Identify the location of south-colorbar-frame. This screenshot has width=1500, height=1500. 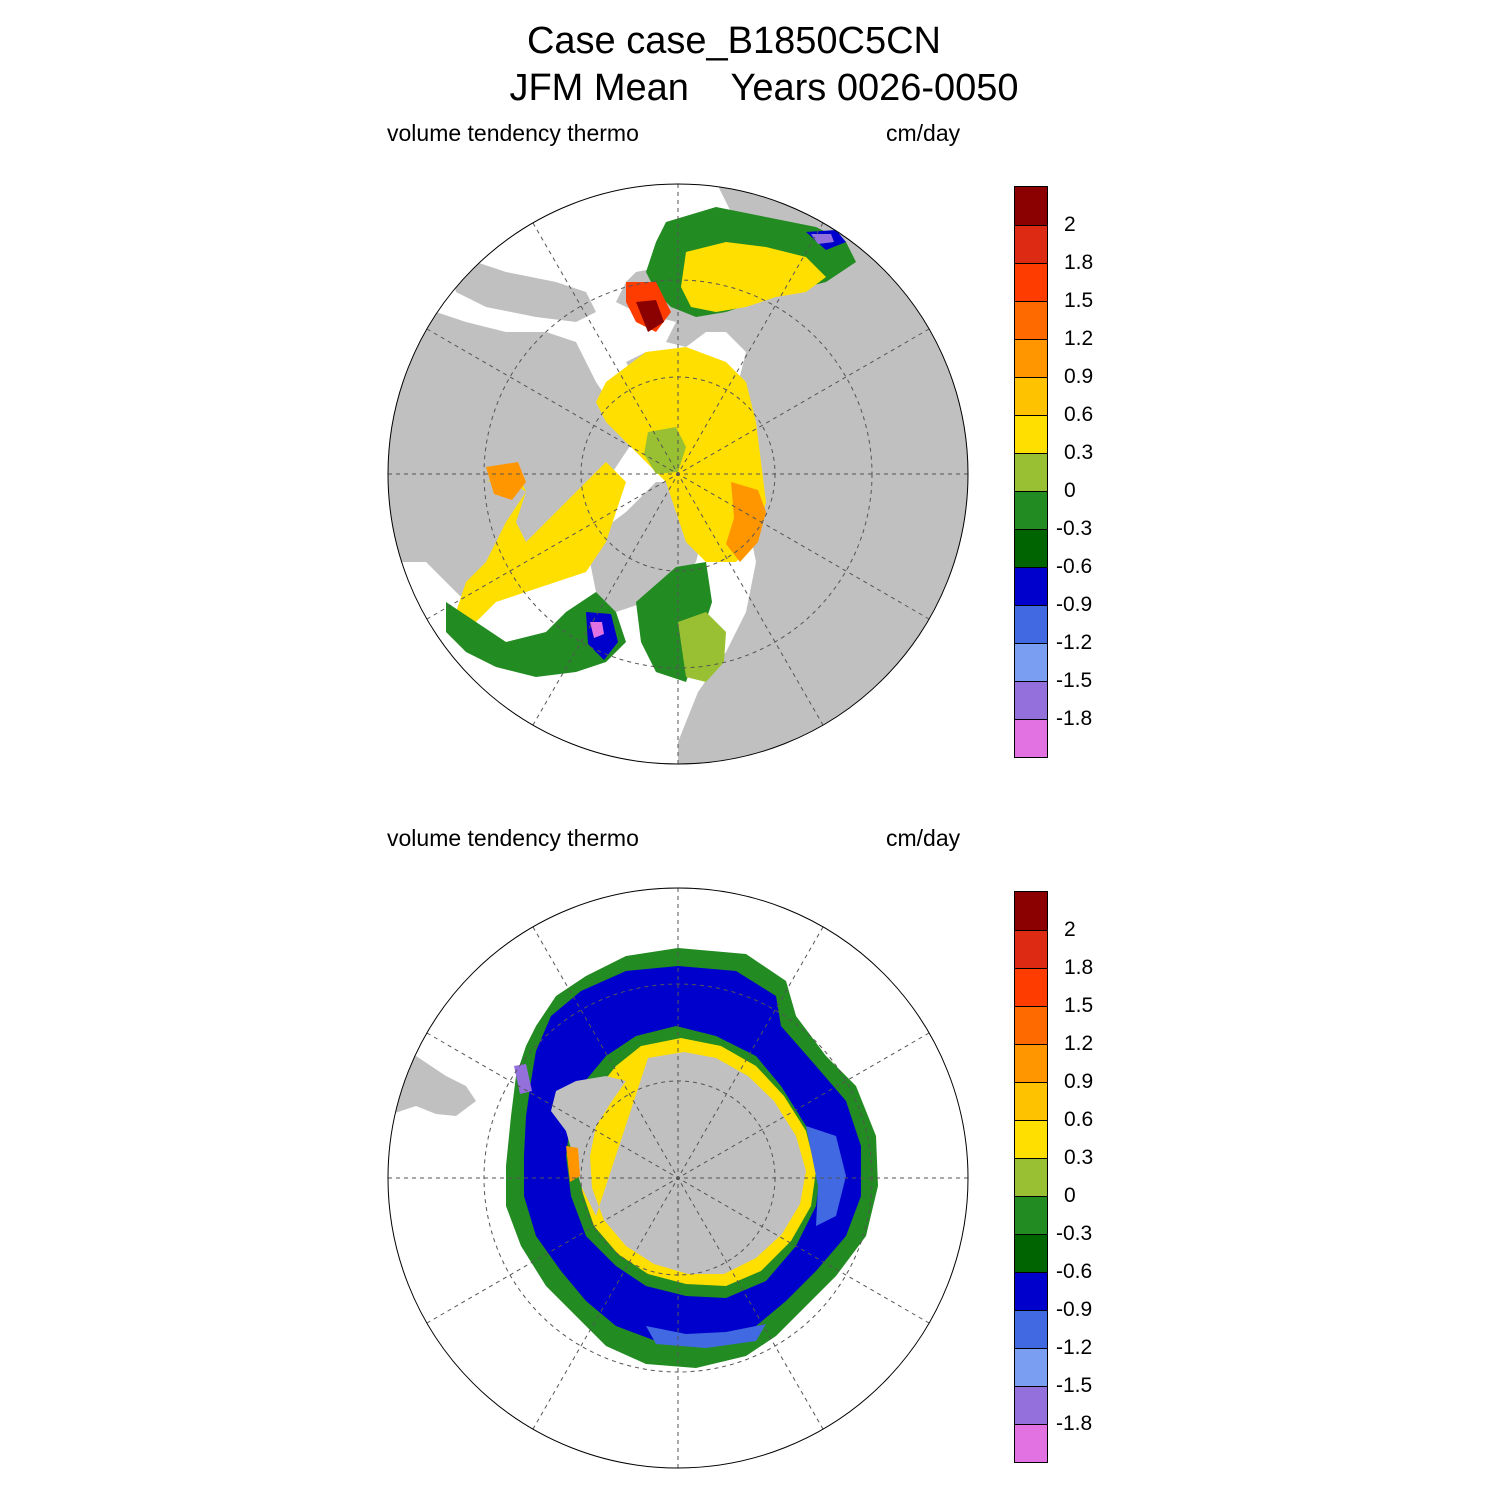
(1031, 1177).